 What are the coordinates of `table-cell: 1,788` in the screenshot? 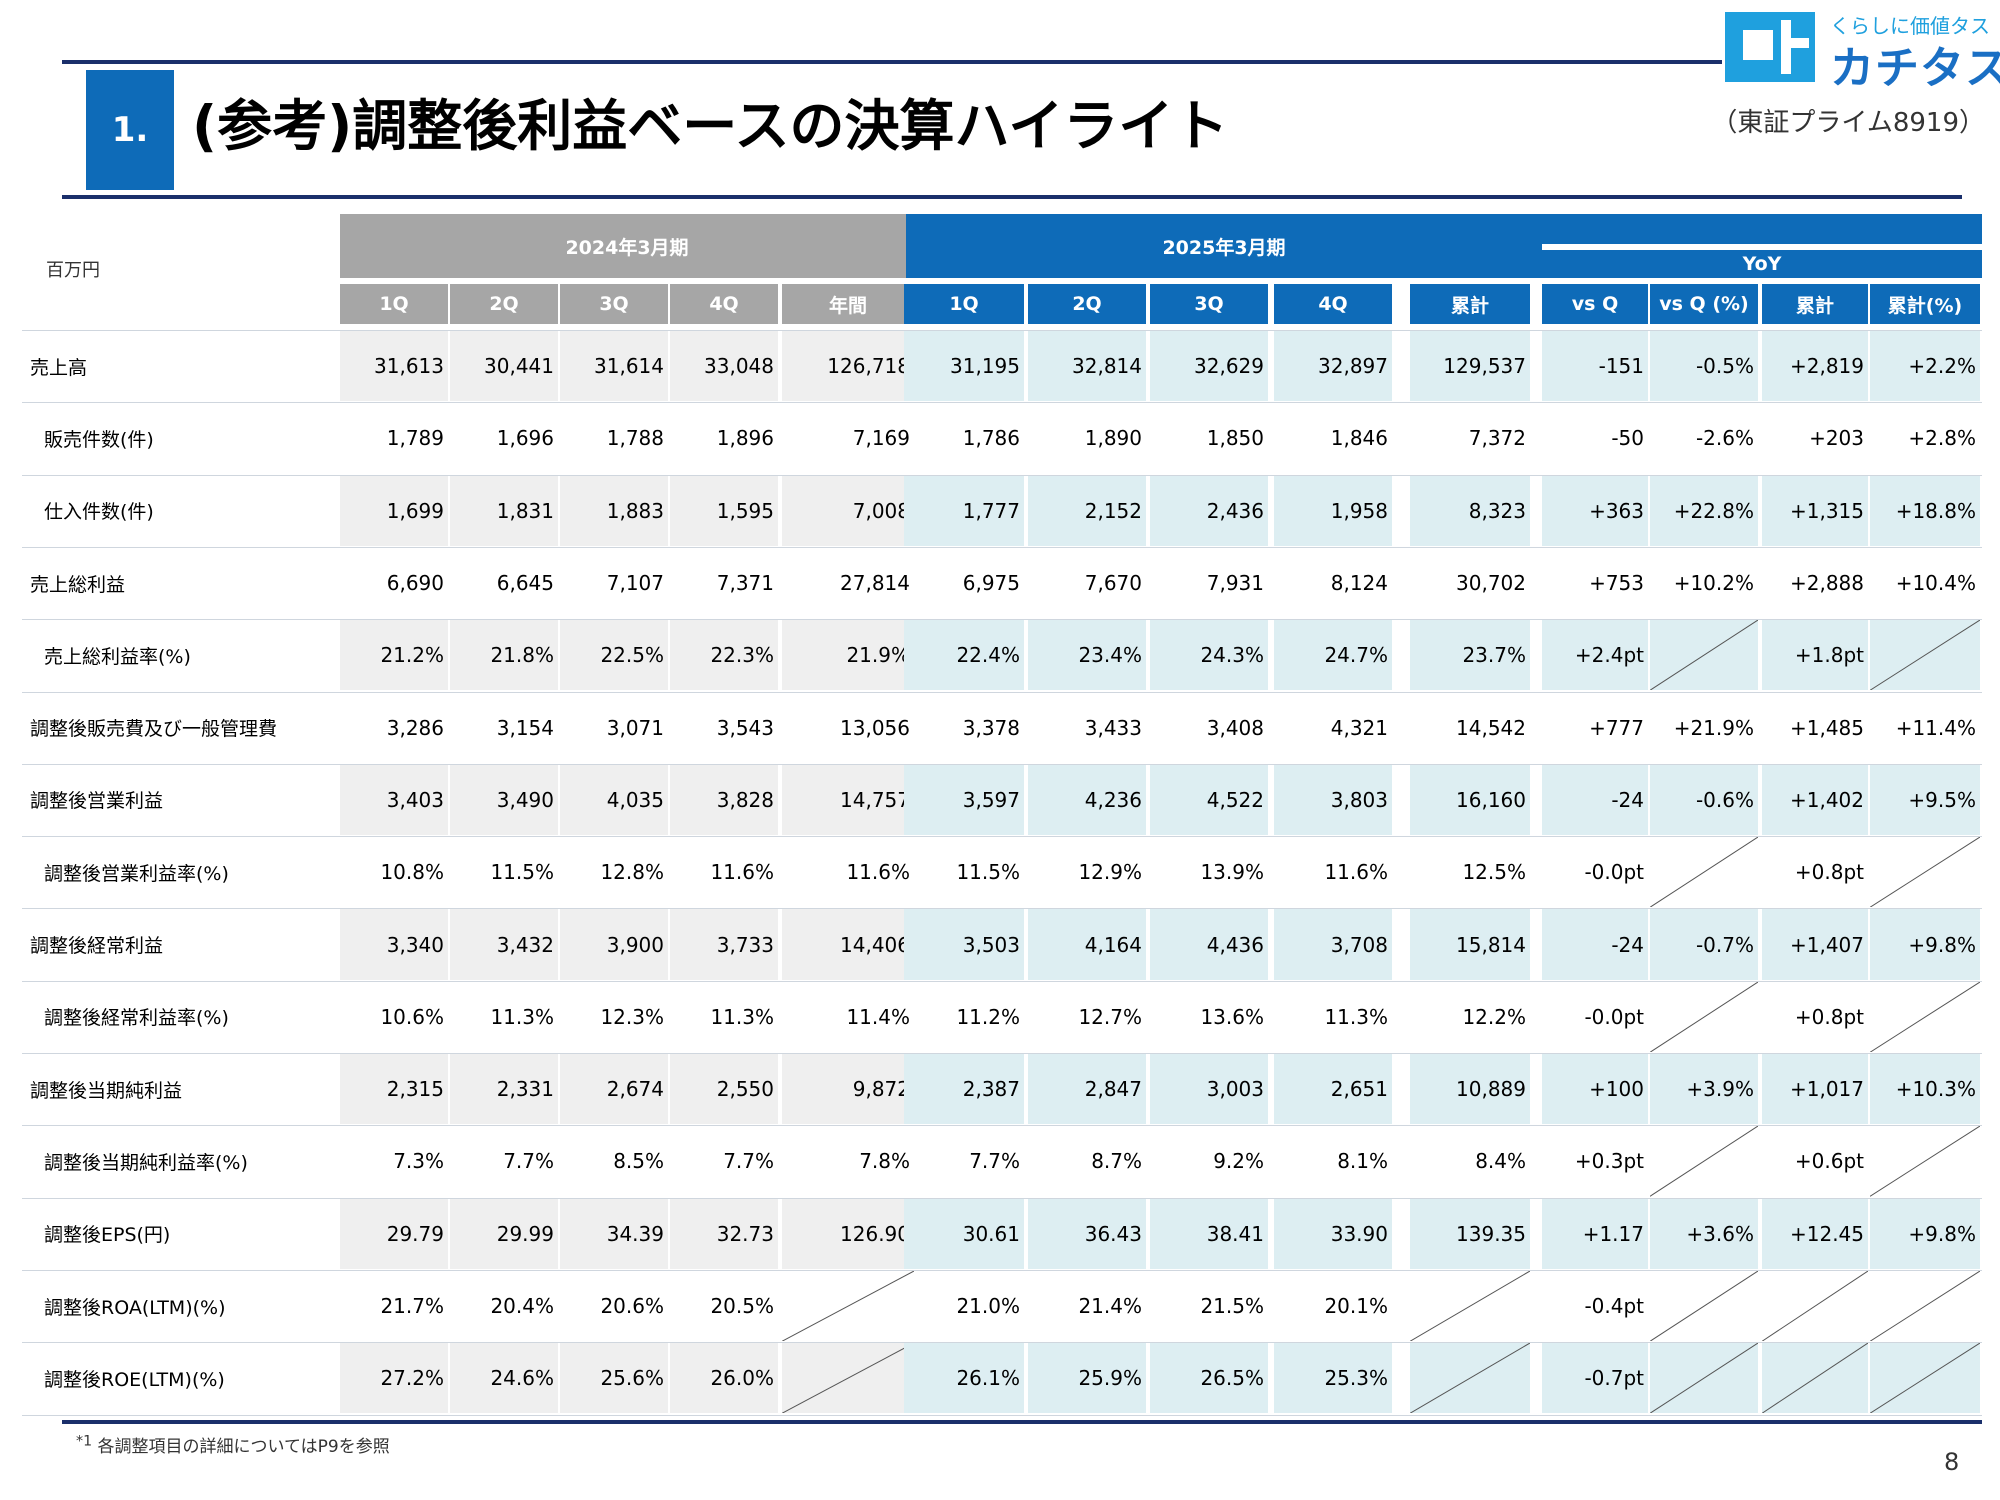 It's located at (635, 438).